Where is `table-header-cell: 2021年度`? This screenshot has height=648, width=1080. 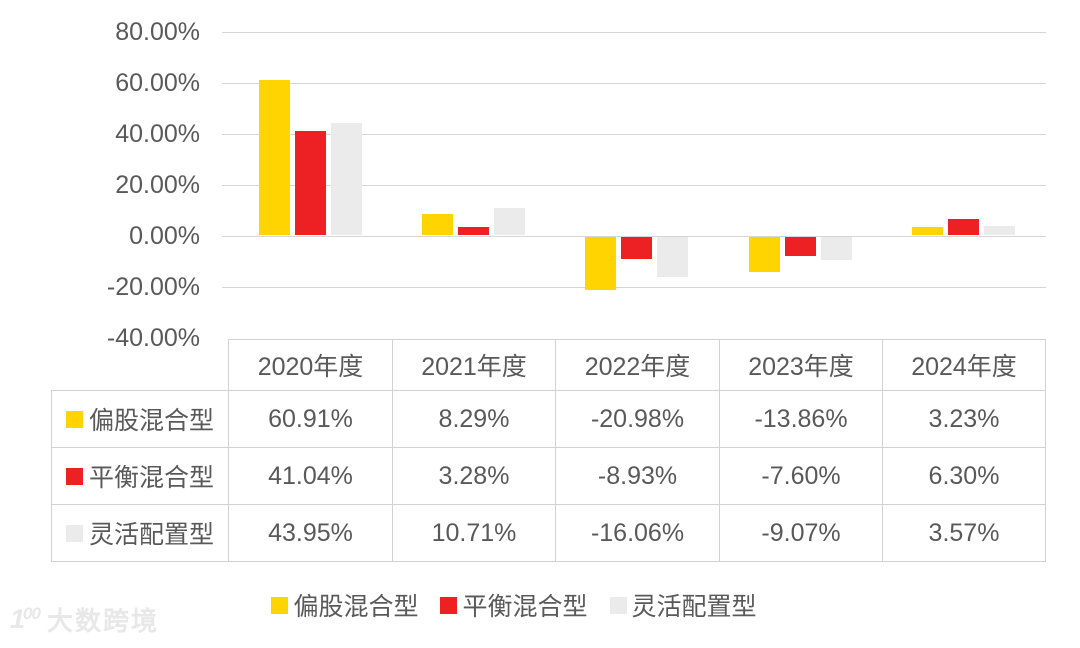 table-header-cell: 2021年度 is located at coordinates (474, 365).